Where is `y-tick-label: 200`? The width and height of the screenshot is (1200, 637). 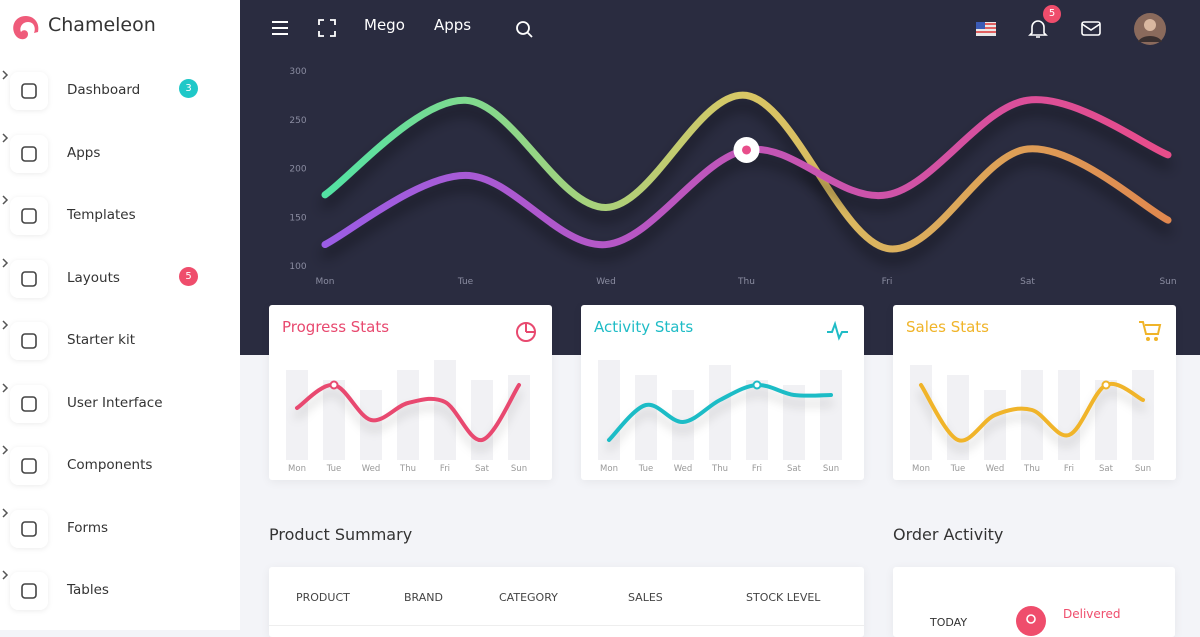 y-tick-label: 200 is located at coordinates (297, 170).